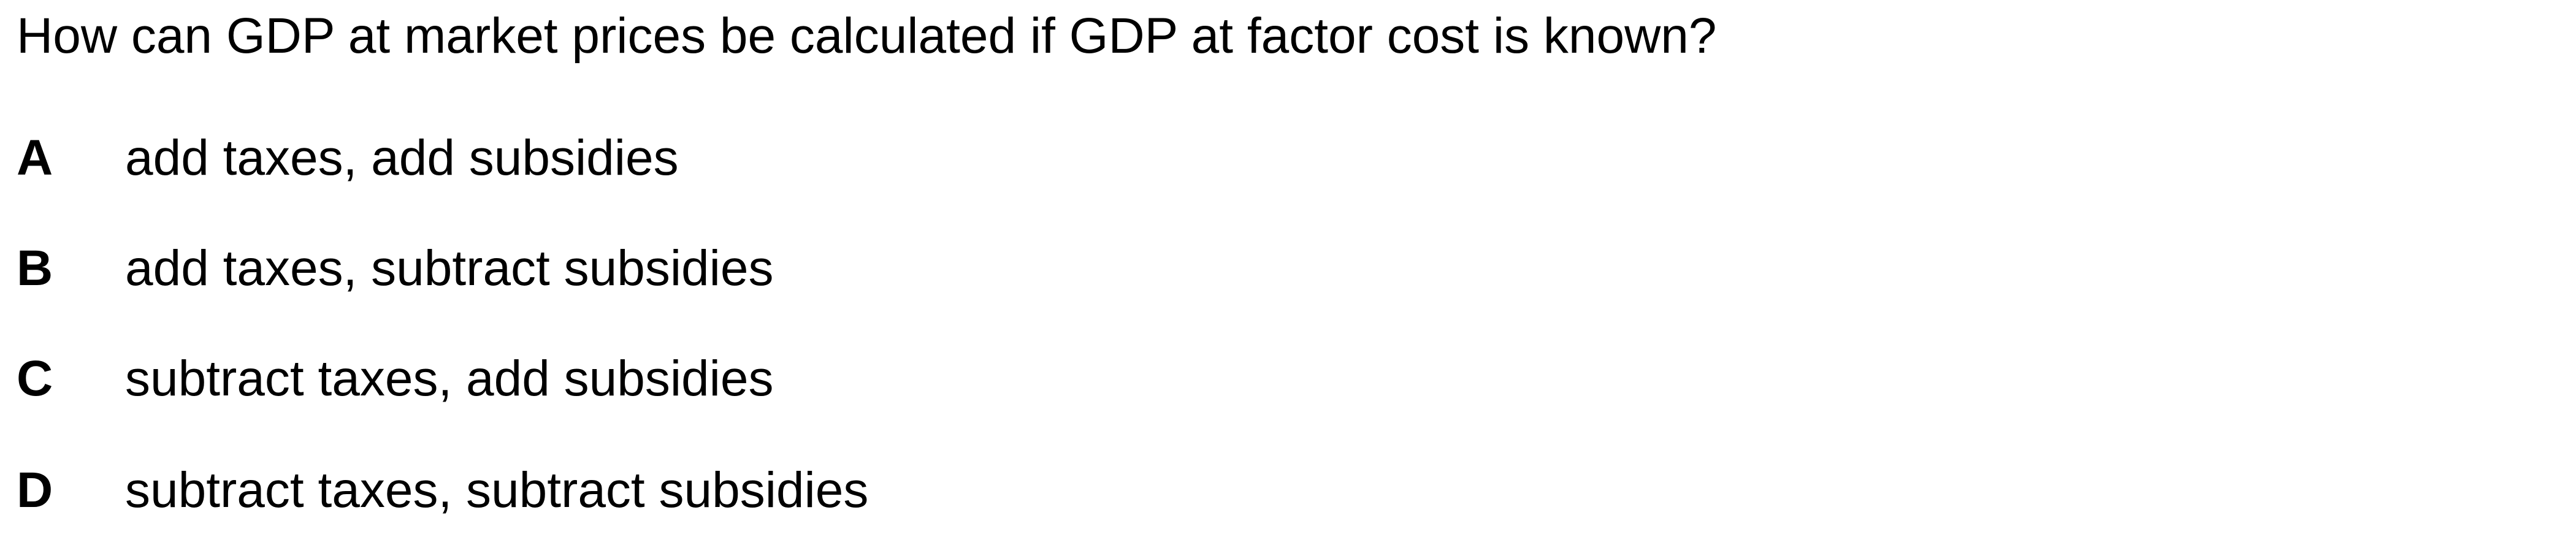  Describe the element at coordinates (402, 158) in the screenshot. I see `option-text: add taxes, add subsidies` at that location.